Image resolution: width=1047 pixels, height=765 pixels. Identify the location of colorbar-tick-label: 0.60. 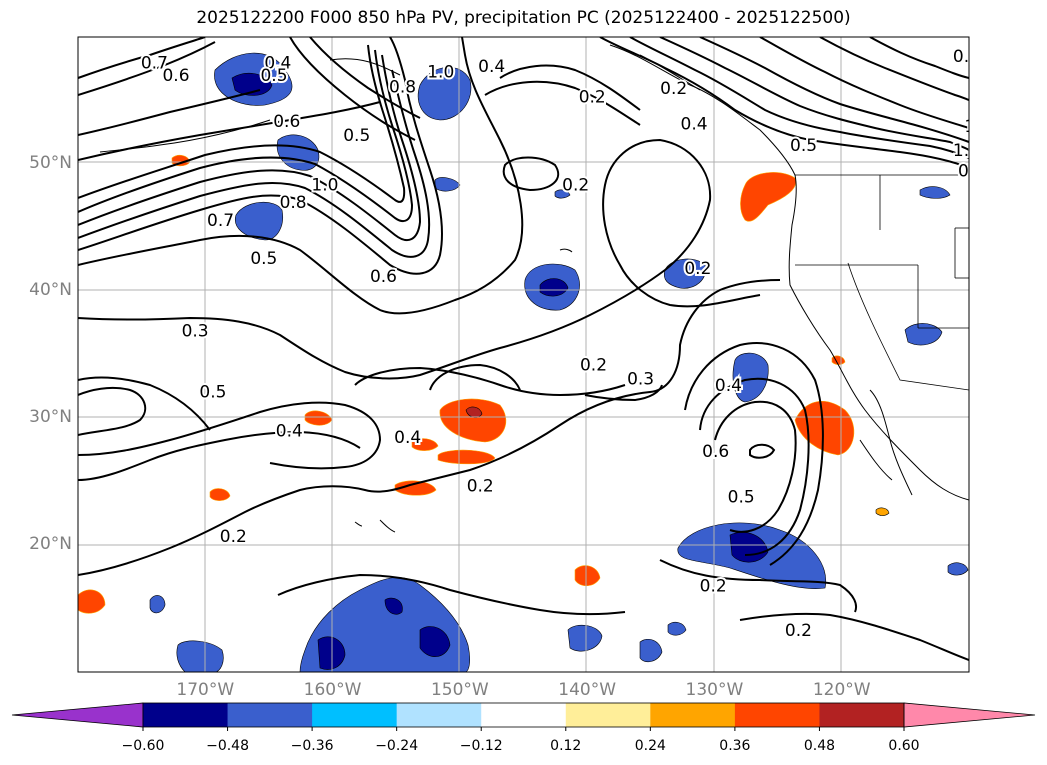
(904, 746).